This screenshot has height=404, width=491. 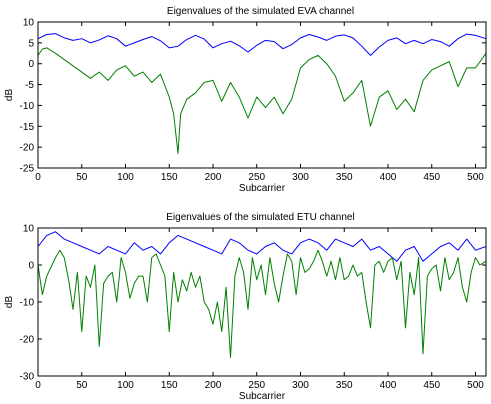 I want to click on y-tick-label: -30, so click(x=27, y=377).